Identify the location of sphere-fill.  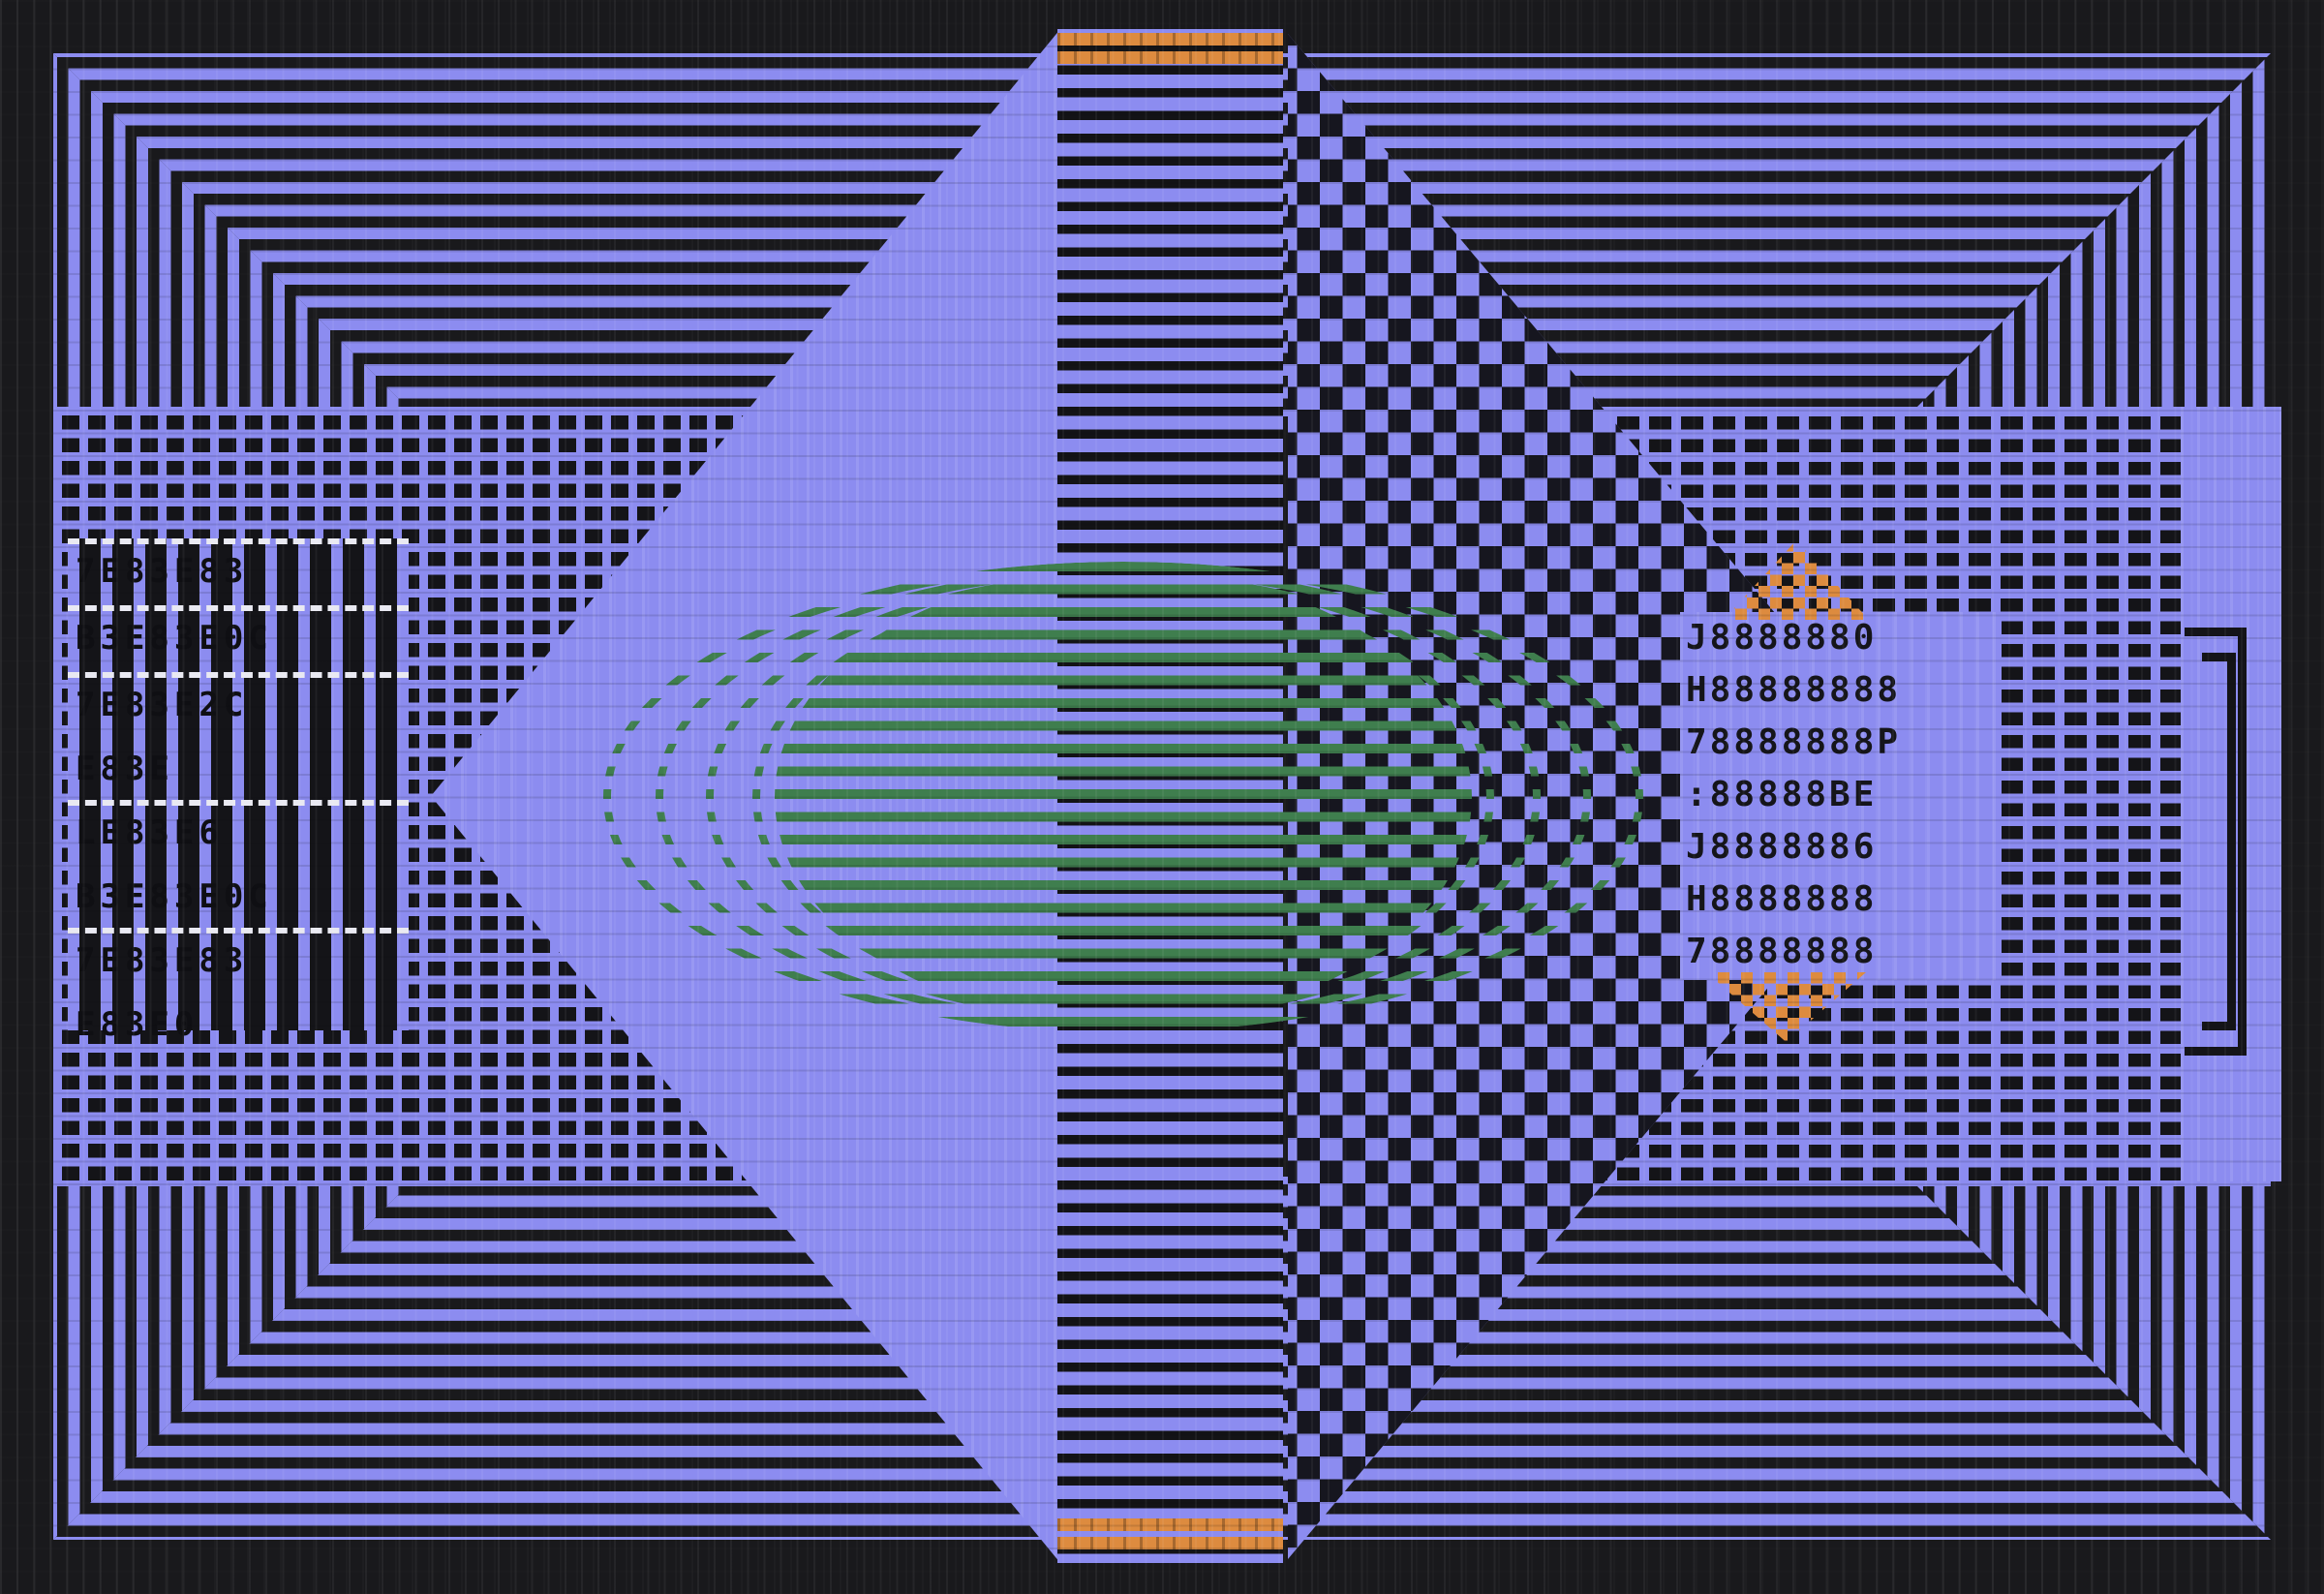
(1124, 797).